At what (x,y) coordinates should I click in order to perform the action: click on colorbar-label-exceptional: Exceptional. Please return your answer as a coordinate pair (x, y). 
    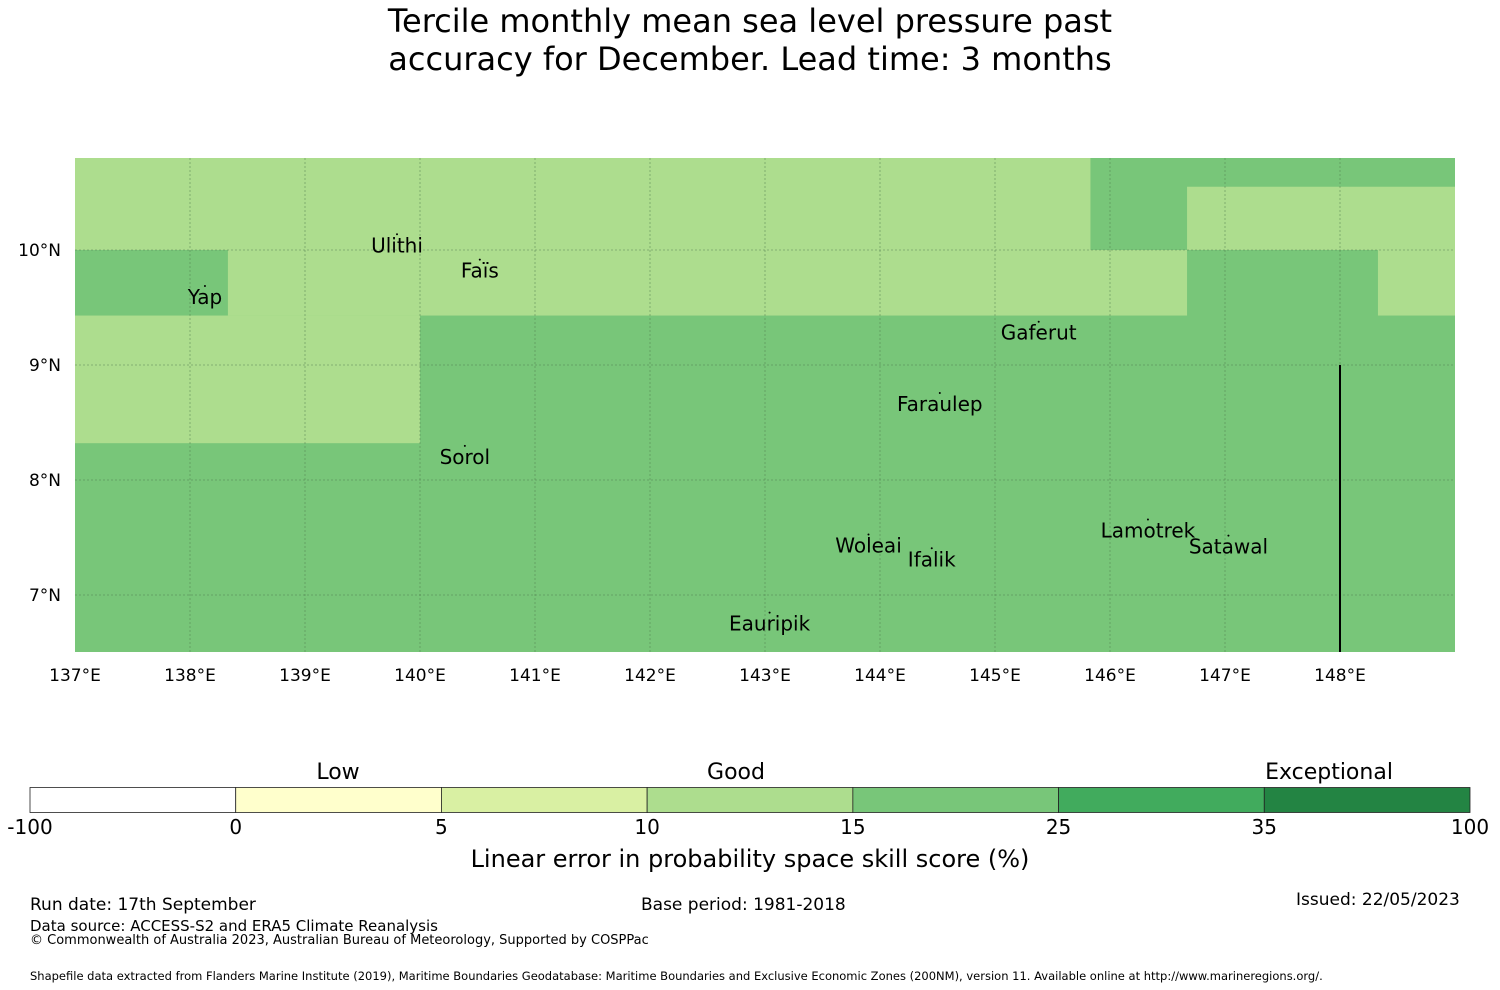
    Looking at the image, I should click on (1329, 772).